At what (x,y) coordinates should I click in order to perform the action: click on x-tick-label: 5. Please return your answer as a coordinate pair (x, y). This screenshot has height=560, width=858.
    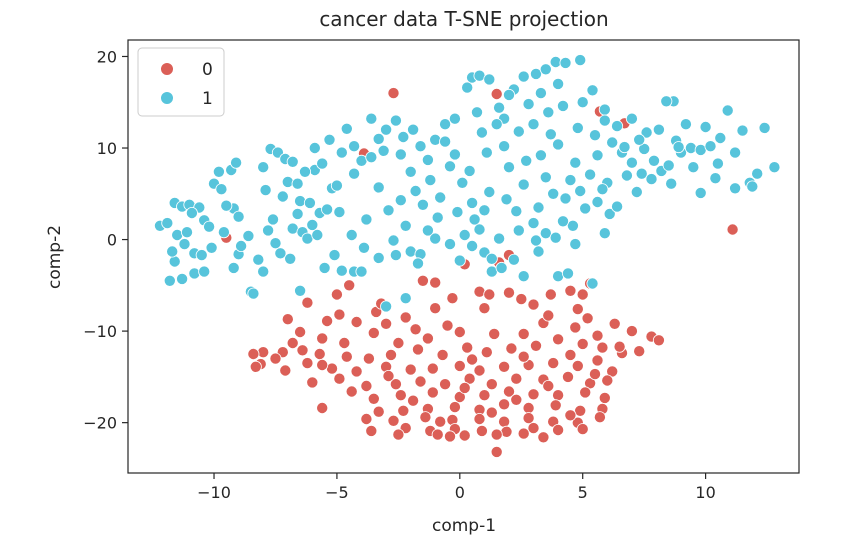
    Looking at the image, I should click on (583, 492).